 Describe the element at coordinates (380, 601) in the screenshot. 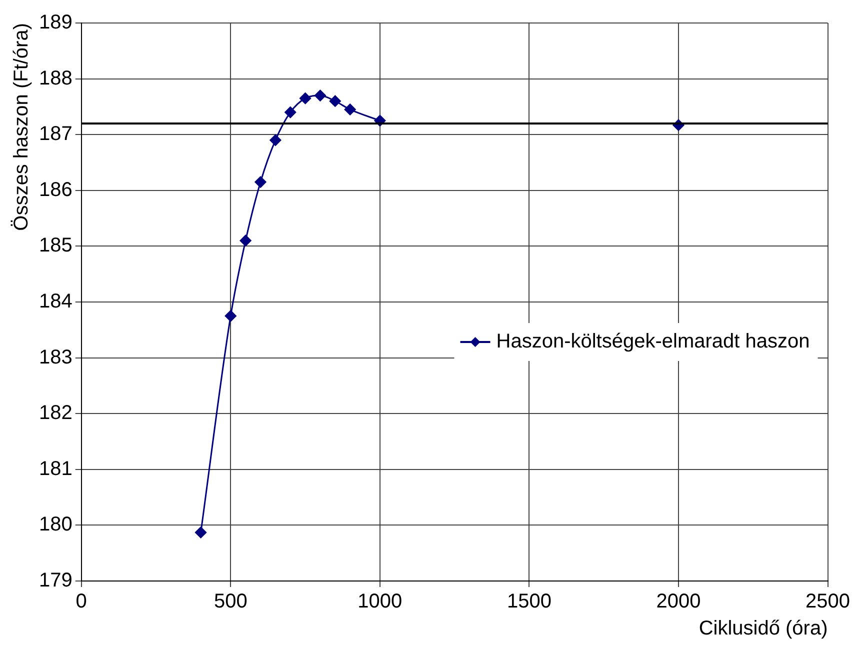

I see `x-tick-label: 1000` at that location.